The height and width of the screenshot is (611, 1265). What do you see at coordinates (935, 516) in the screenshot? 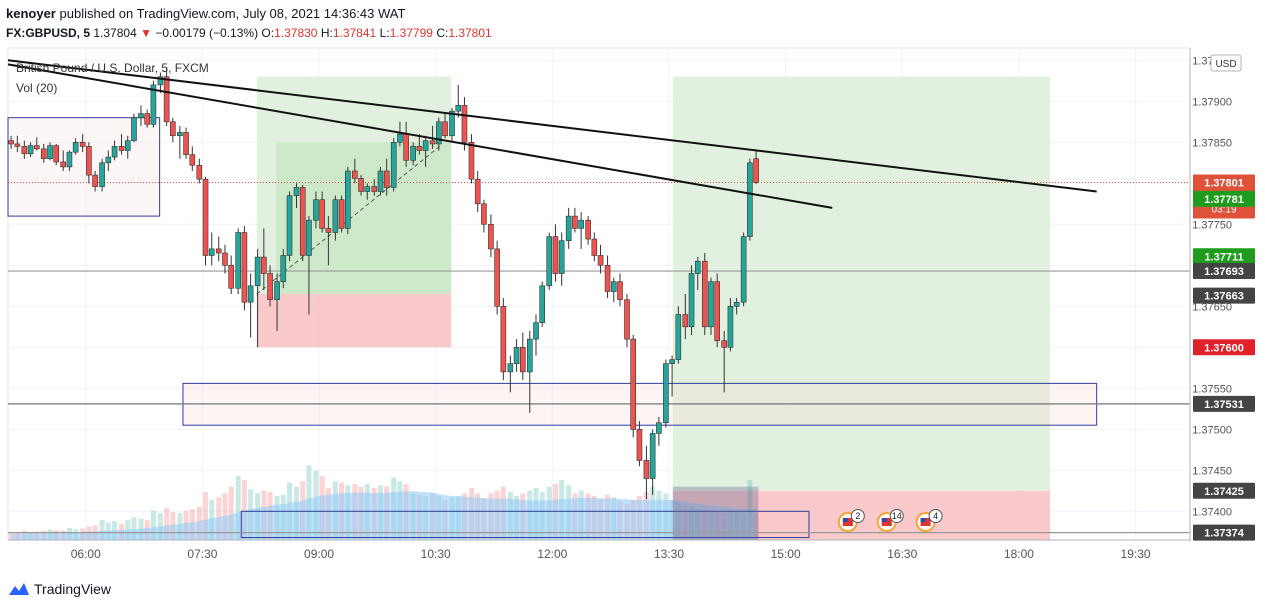
I see `event-count-badge` at bounding box center [935, 516].